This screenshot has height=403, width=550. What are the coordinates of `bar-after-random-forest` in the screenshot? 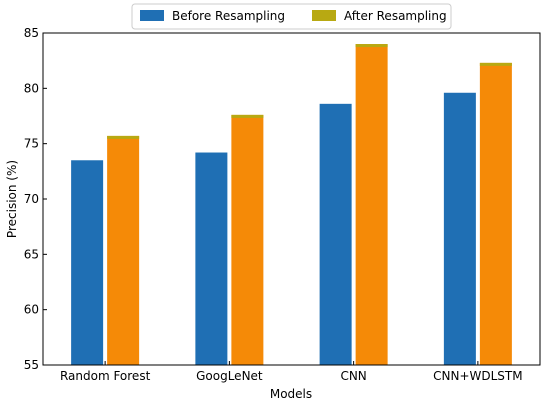 It's located at (123, 250).